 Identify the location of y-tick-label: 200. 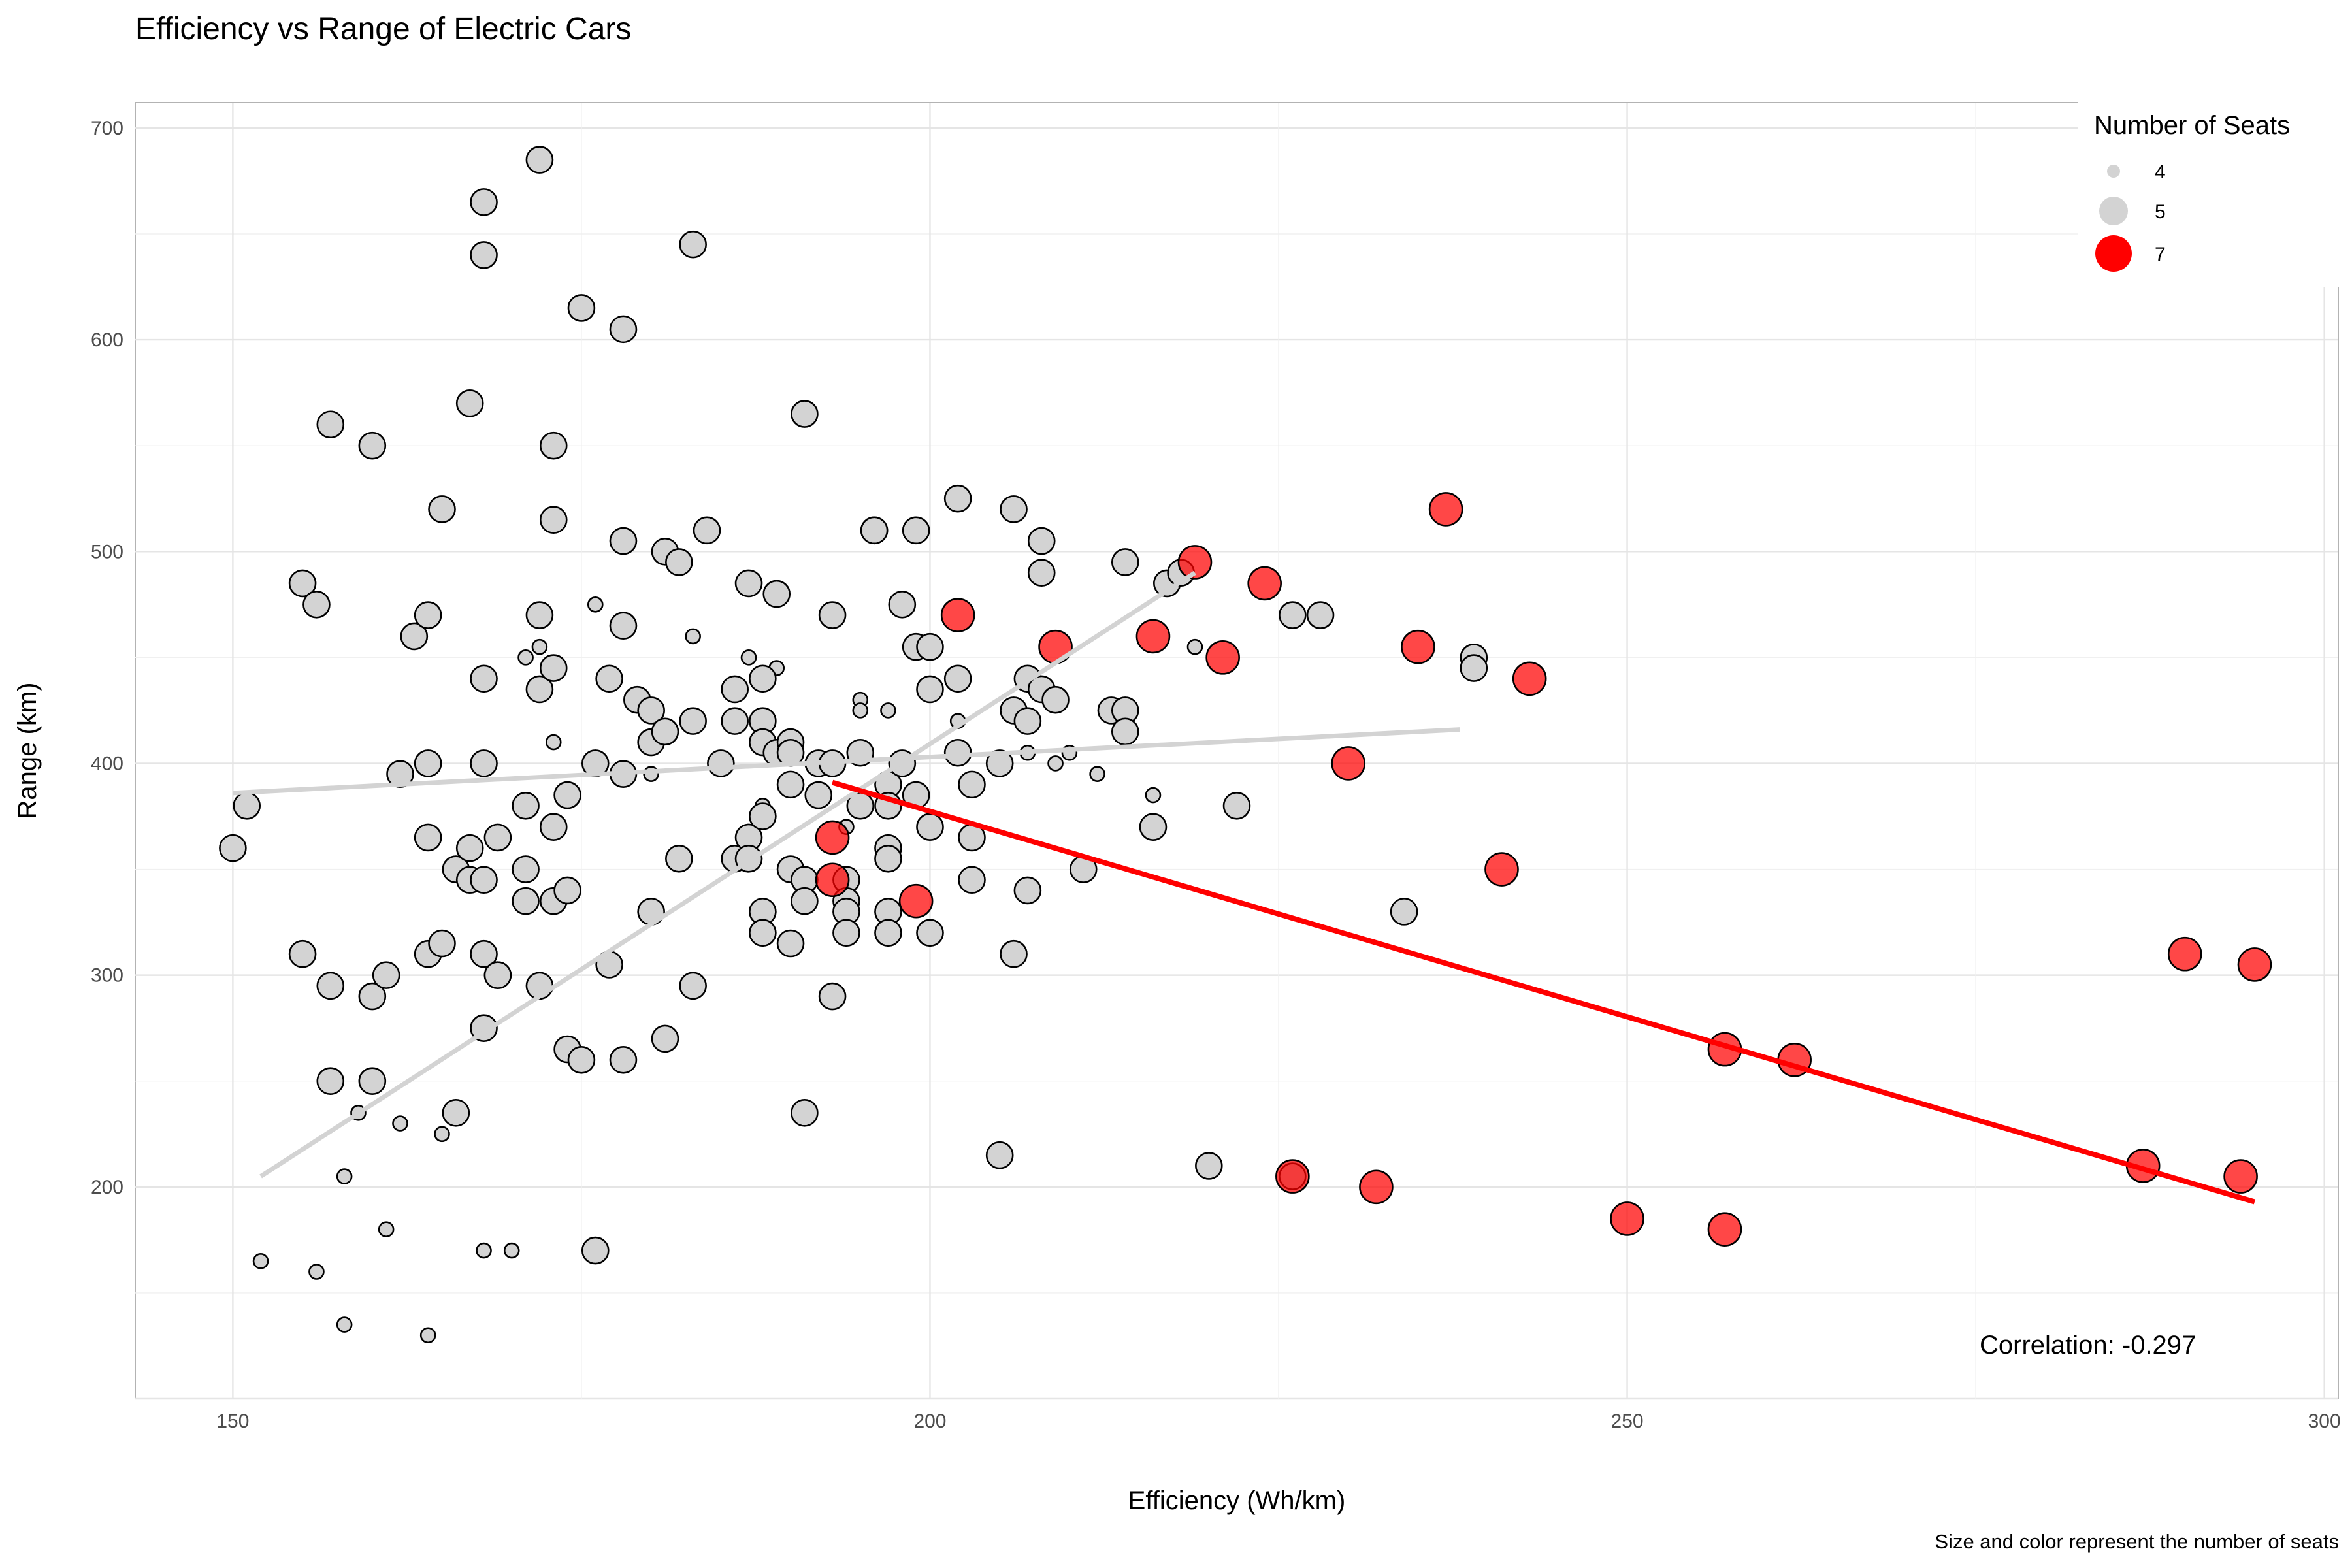
(107, 1187).